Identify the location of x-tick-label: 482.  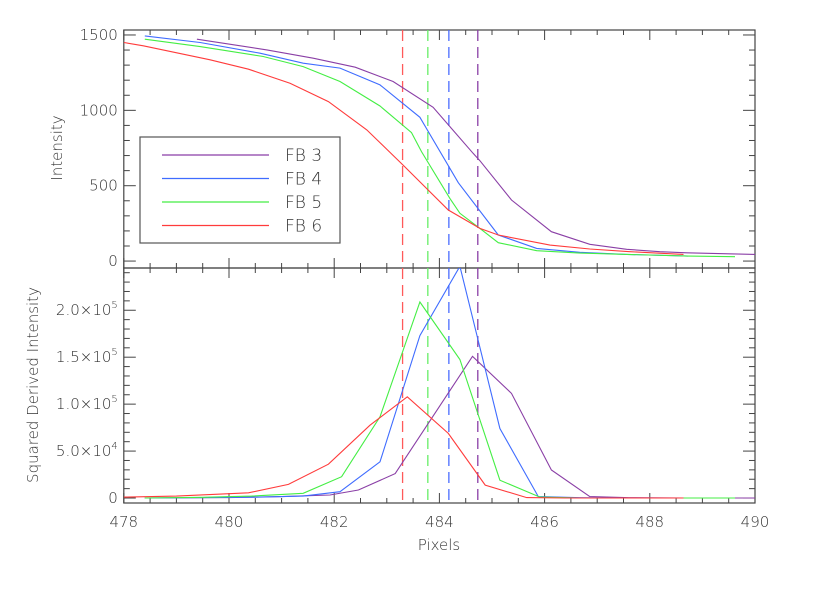
(334, 522).